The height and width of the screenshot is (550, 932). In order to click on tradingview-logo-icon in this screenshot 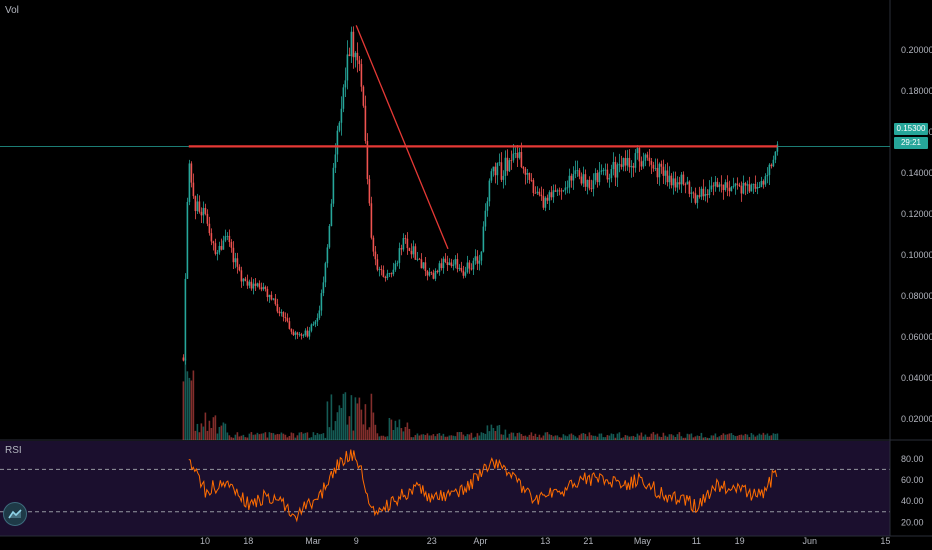, I will do `click(15, 514)`.